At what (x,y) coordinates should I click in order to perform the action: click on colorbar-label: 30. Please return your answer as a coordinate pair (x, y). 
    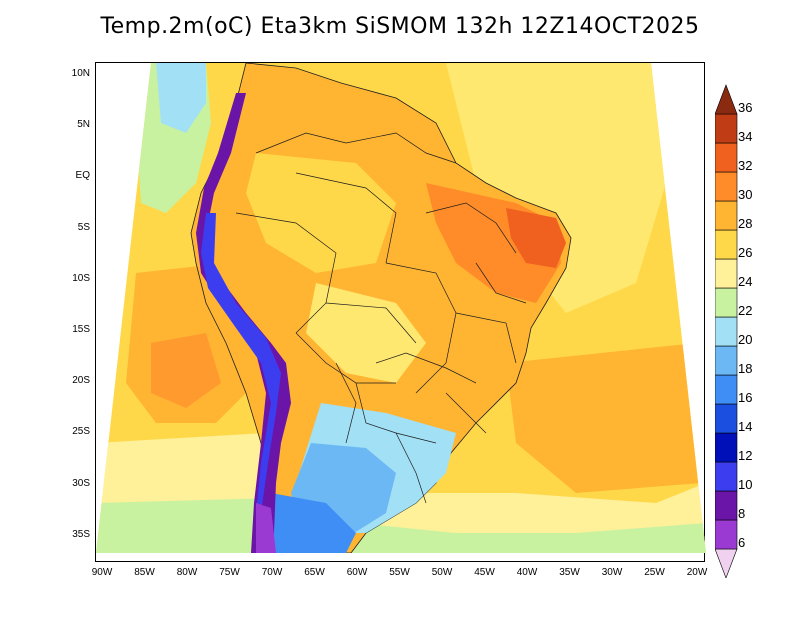
    Looking at the image, I should click on (745, 194).